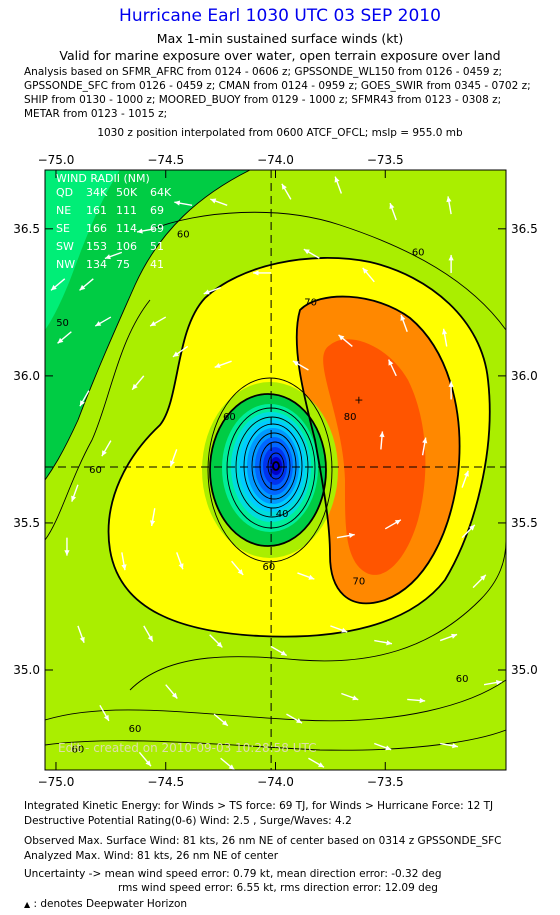 Image resolution: width=560 pixels, height=915 pixels. I want to click on legend-line: ▲ : denotes Deepwater Horizon, so click(105, 904).